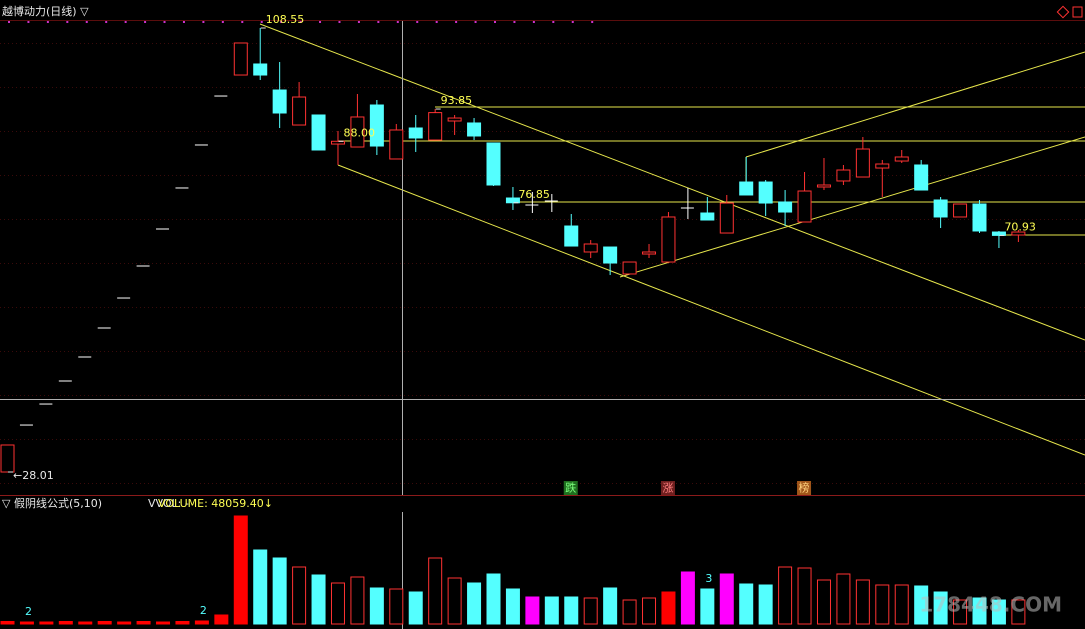 This screenshot has height=629, width=1085. Describe the element at coordinates (33, 475) in the screenshot. I see `price-annotation: ←28.01` at that location.